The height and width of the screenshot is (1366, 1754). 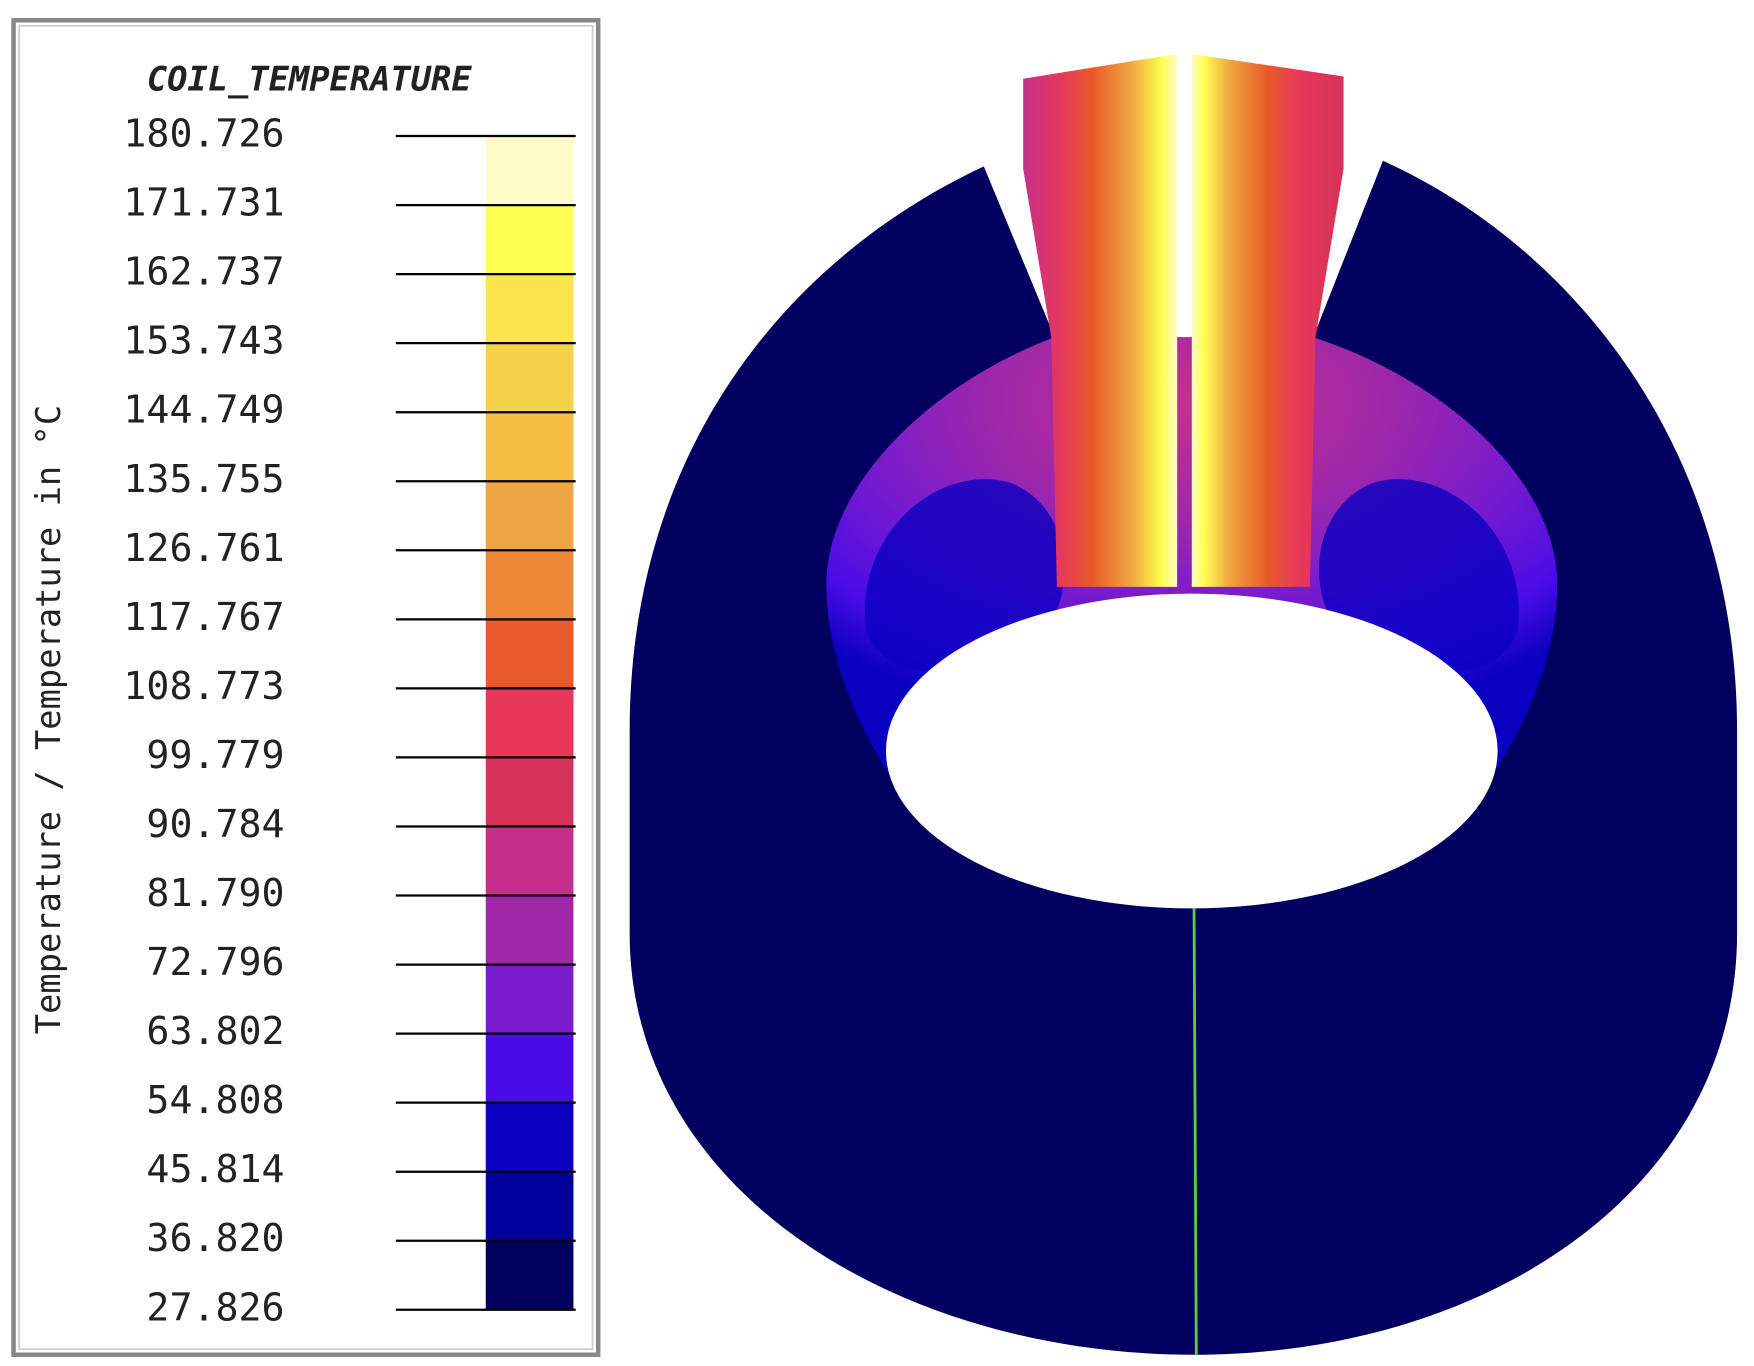 What do you see at coordinates (215, 1170) in the screenshot?
I see `tick-label: 45.814` at bounding box center [215, 1170].